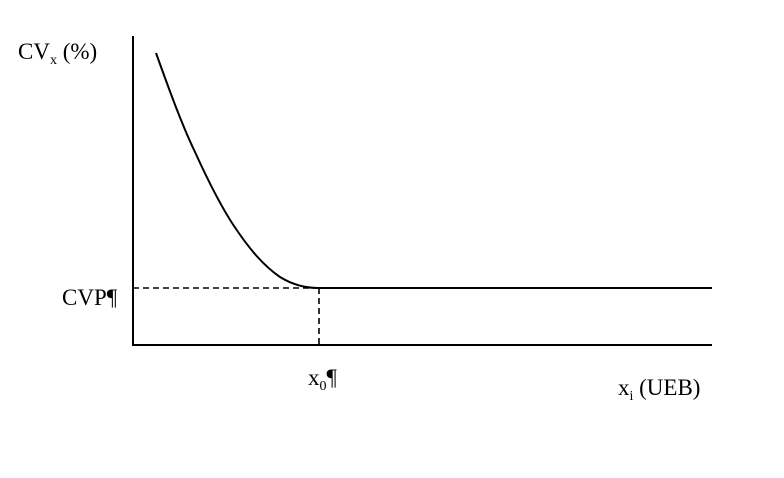  I want to click on y-axis-label: CVx (%), so click(58, 53).